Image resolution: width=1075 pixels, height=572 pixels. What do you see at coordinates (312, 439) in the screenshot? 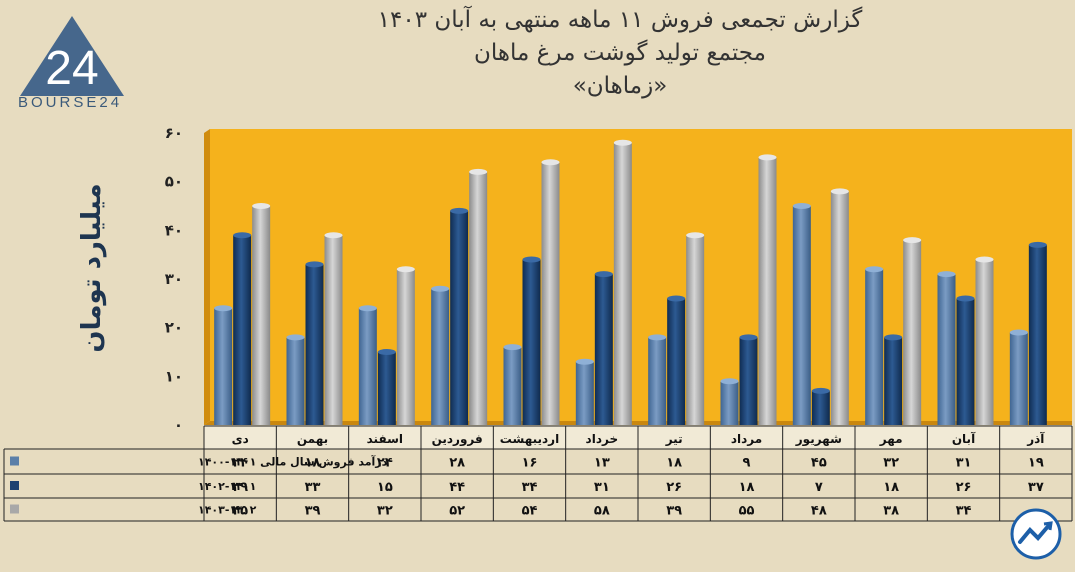
I see `x-tick-label: بهمن` at bounding box center [312, 439].